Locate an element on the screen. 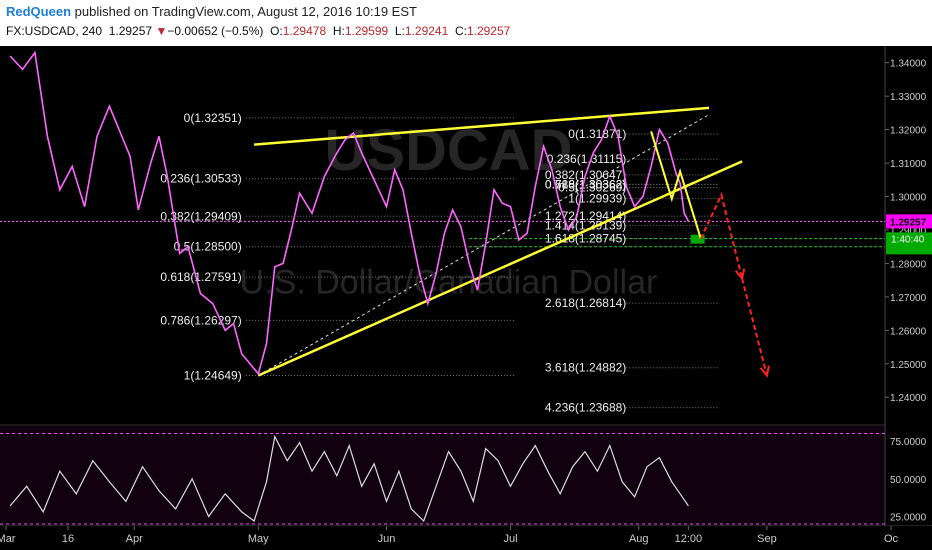 Image resolution: width=932 pixels, height=550 pixels. projection-path is located at coordinates (676, 185).